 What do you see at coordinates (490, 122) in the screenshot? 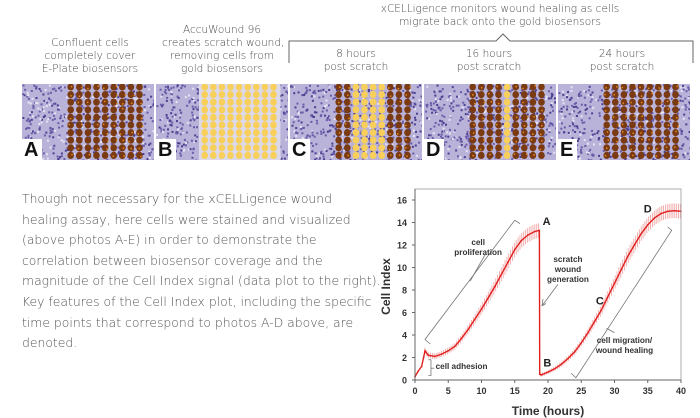
I see `photo-d: D` at bounding box center [490, 122].